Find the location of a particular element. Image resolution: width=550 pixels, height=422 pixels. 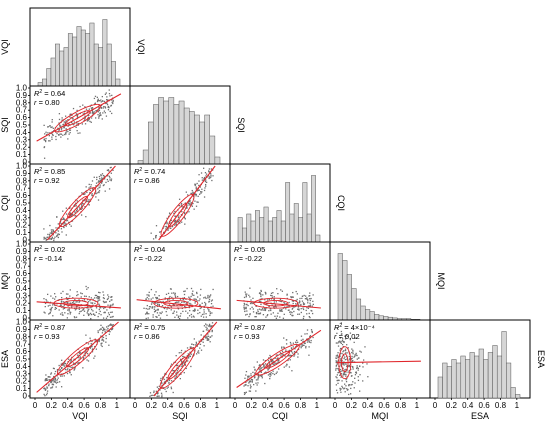

y-tick-label: 0.8 is located at coordinates (22, 102).